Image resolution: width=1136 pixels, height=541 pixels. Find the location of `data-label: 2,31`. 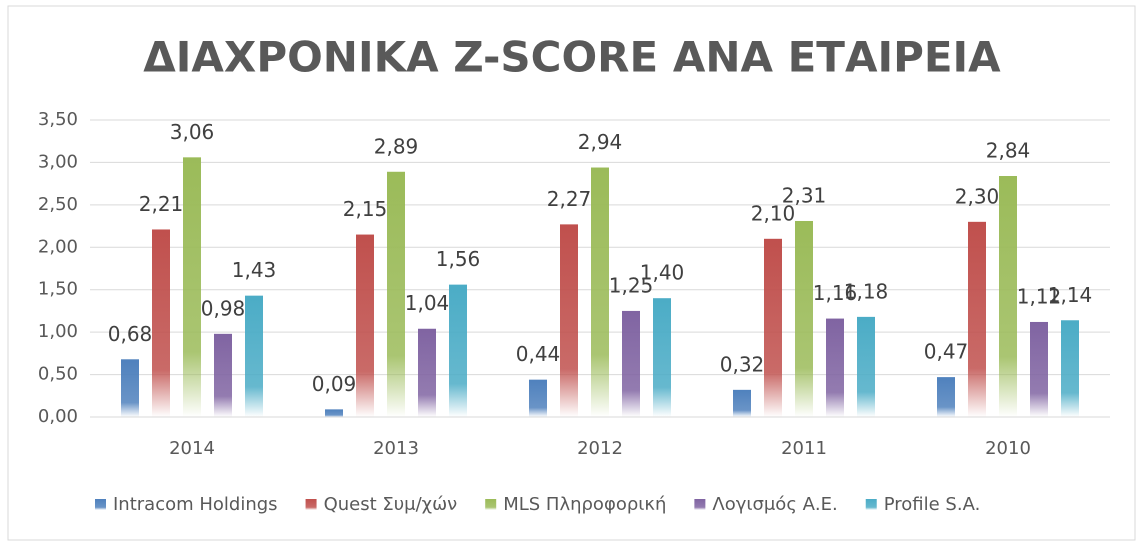

data-label: 2,31 is located at coordinates (804, 195).